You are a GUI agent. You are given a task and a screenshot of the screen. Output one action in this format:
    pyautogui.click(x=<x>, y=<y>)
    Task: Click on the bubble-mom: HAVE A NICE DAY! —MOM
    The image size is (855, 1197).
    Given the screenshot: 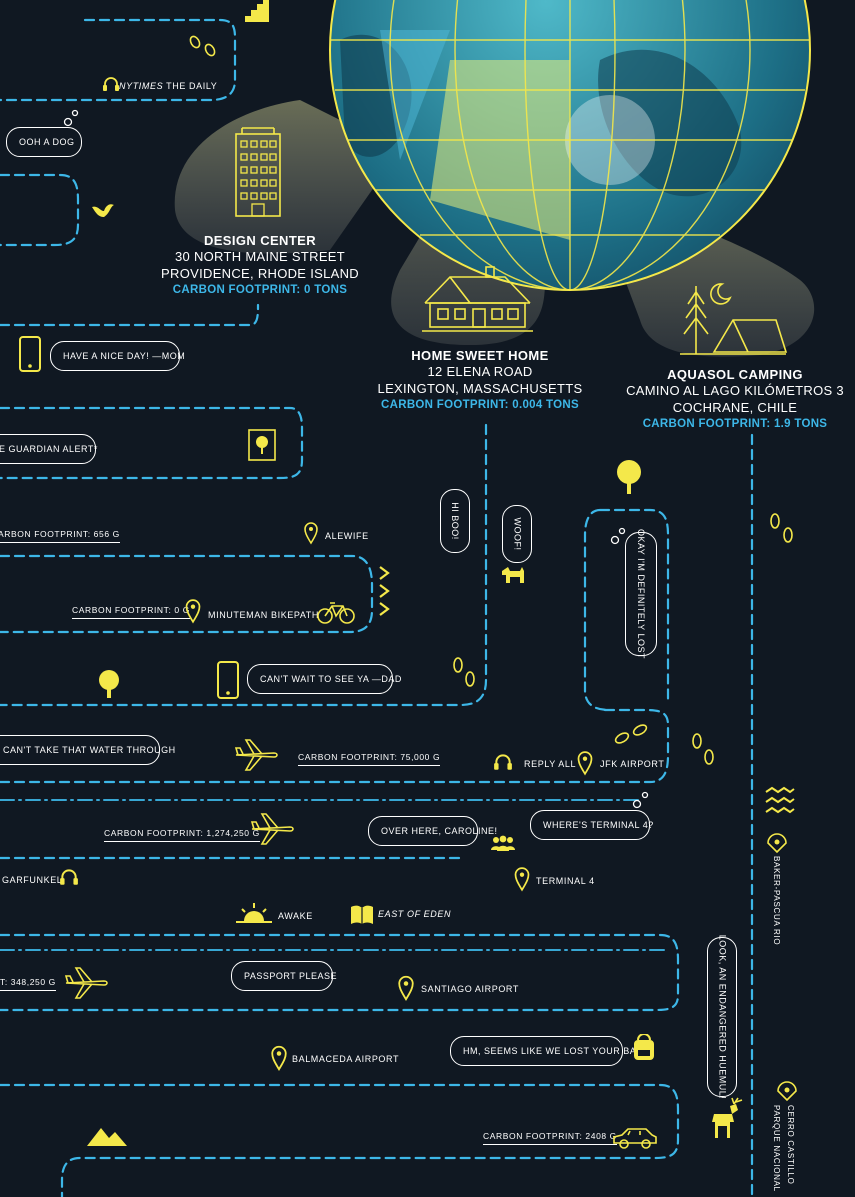 What is the action you would take?
    pyautogui.click(x=117, y=356)
    